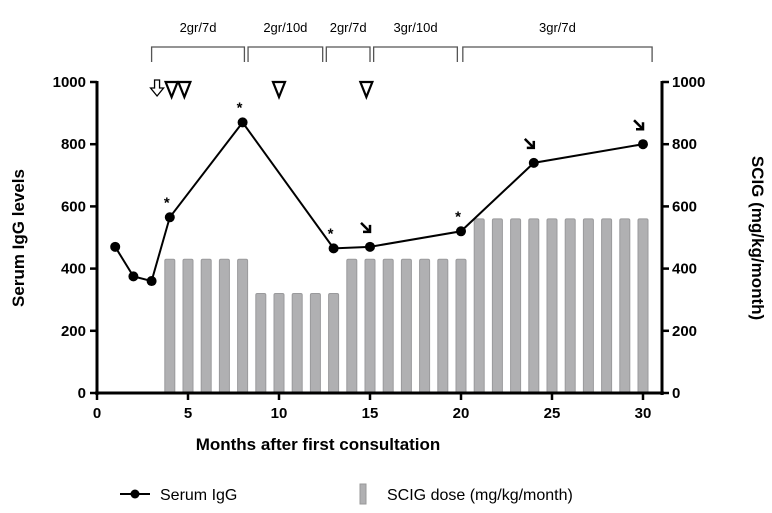 The height and width of the screenshot is (513, 772). Describe the element at coordinates (415, 27) in the screenshot. I see `regimen-label: 3gr/10d` at that location.